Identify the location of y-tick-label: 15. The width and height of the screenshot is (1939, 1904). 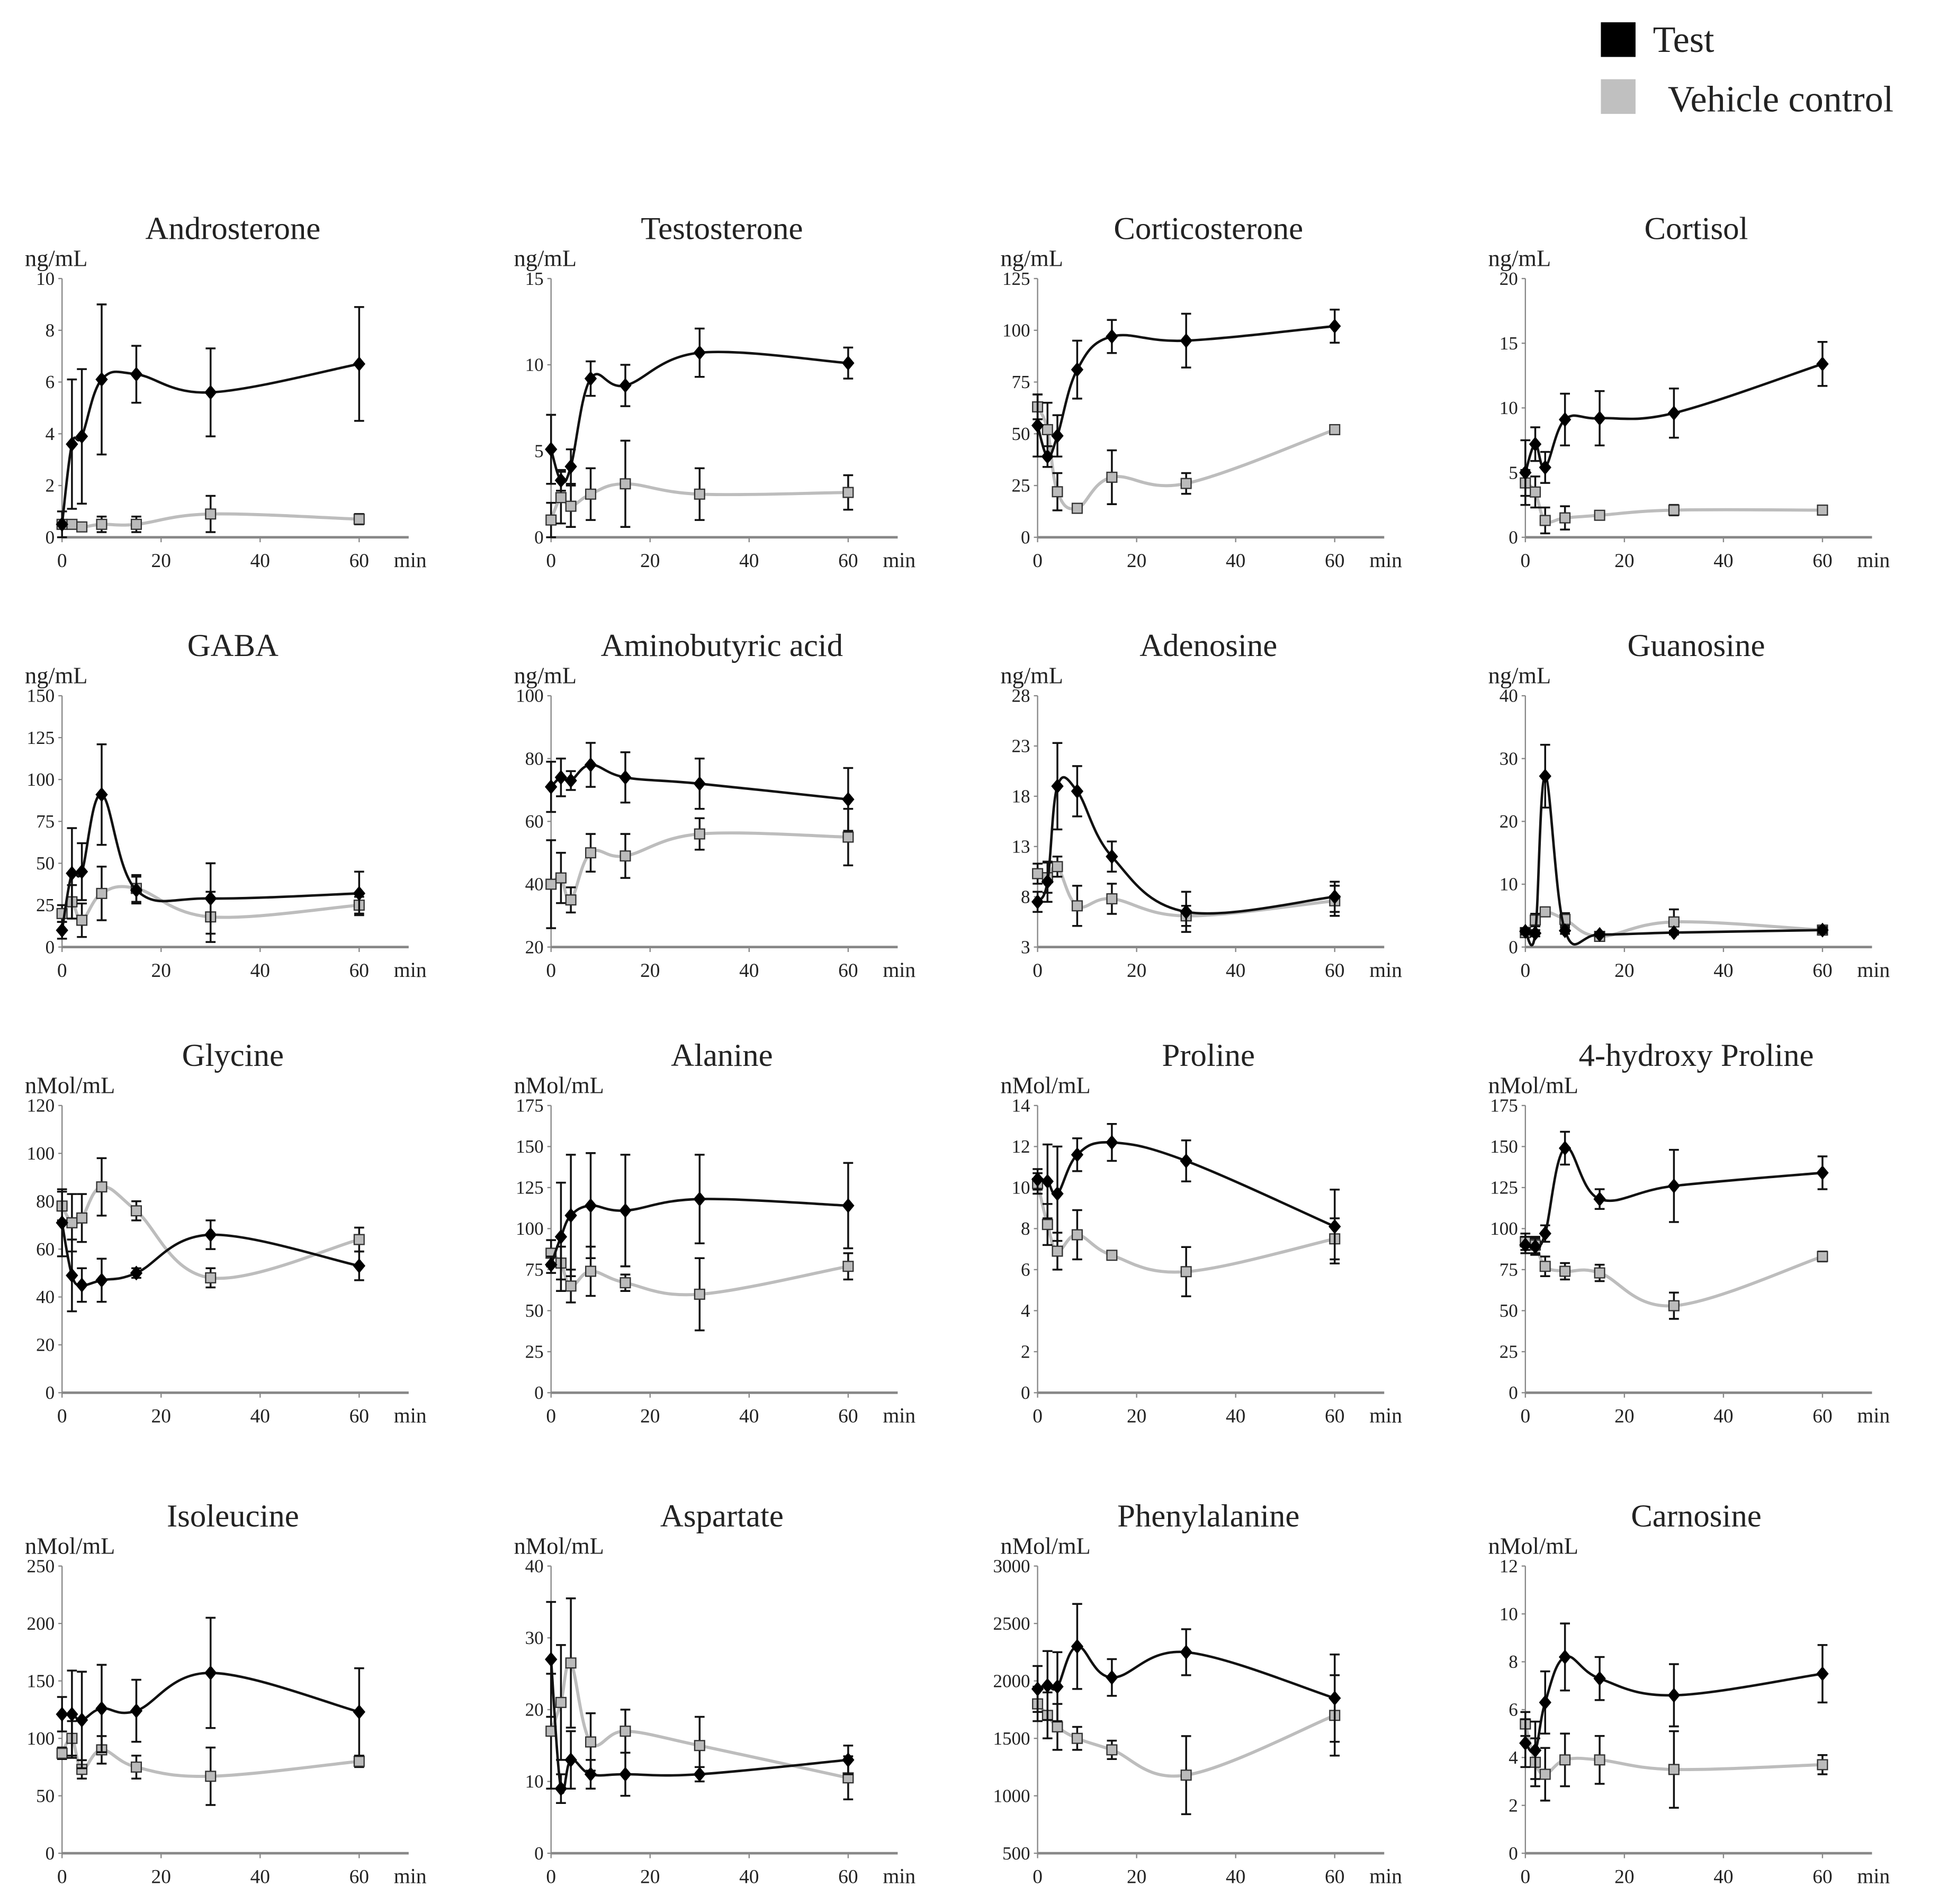
(534, 278).